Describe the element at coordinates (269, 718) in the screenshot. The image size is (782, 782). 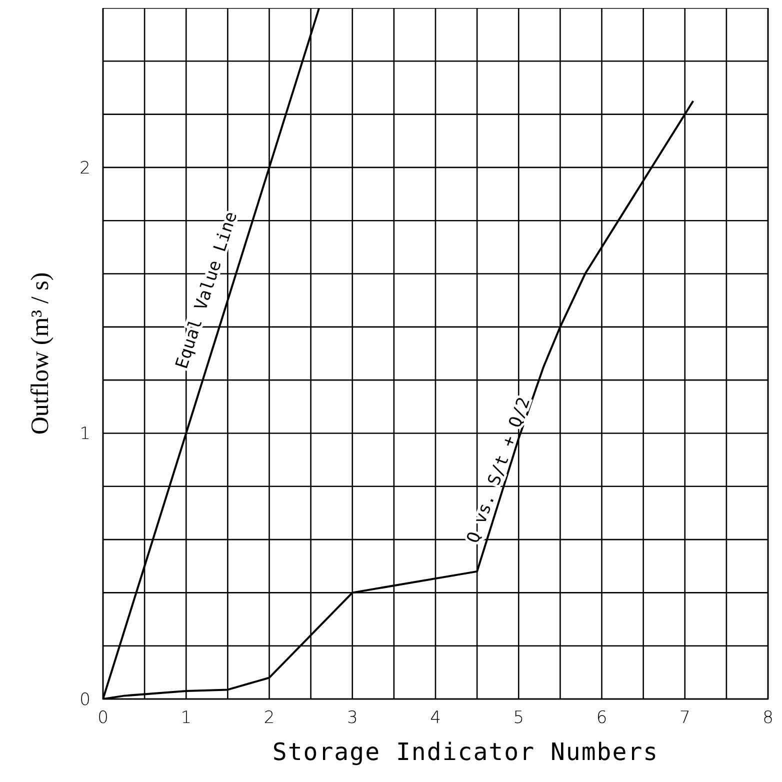
I see `x-tick-label: 2` at that location.